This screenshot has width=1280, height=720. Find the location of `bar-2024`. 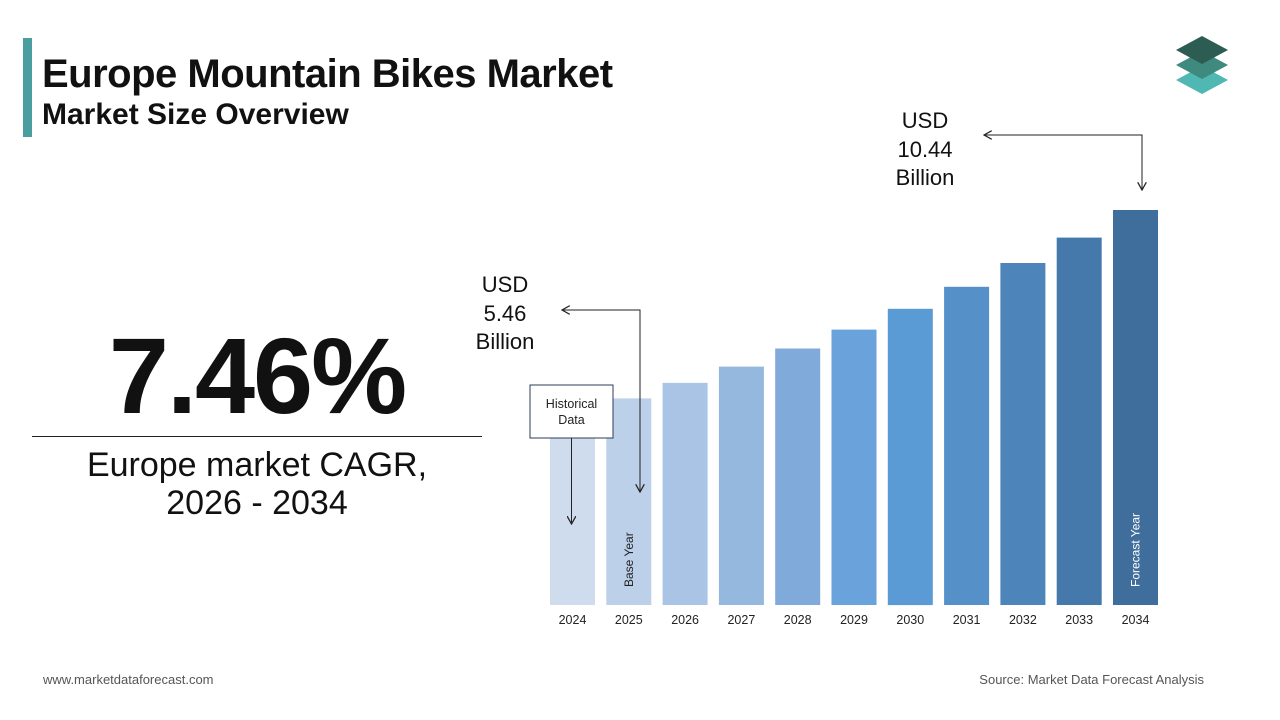

bar-2024 is located at coordinates (572, 508).